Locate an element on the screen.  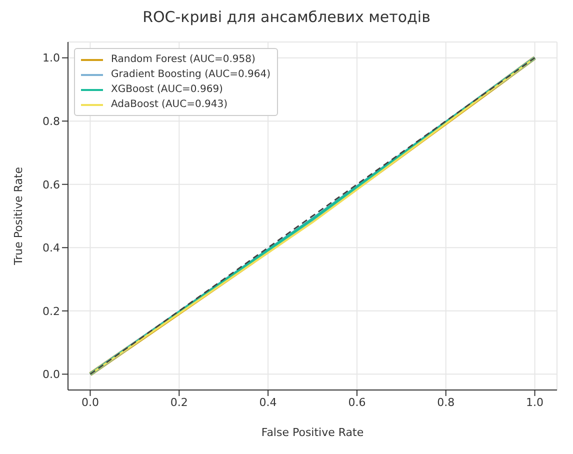
legend-label: AdaBoost (AUC=0.943) is located at coordinates (169, 105).